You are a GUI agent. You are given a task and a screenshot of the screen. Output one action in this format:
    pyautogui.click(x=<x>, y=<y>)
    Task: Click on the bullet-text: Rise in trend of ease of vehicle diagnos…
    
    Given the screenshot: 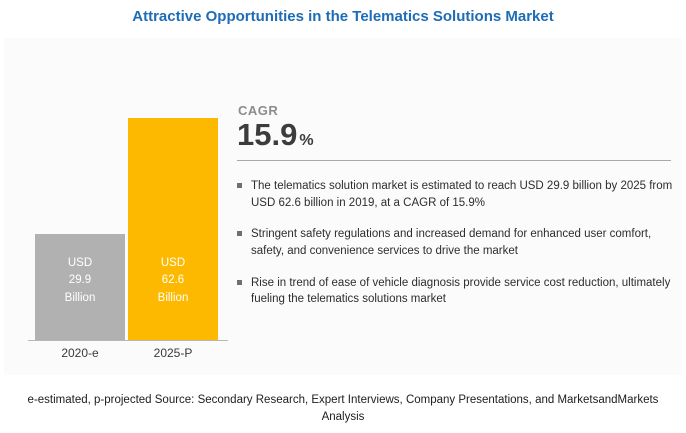 What is the action you would take?
    pyautogui.click(x=461, y=291)
    